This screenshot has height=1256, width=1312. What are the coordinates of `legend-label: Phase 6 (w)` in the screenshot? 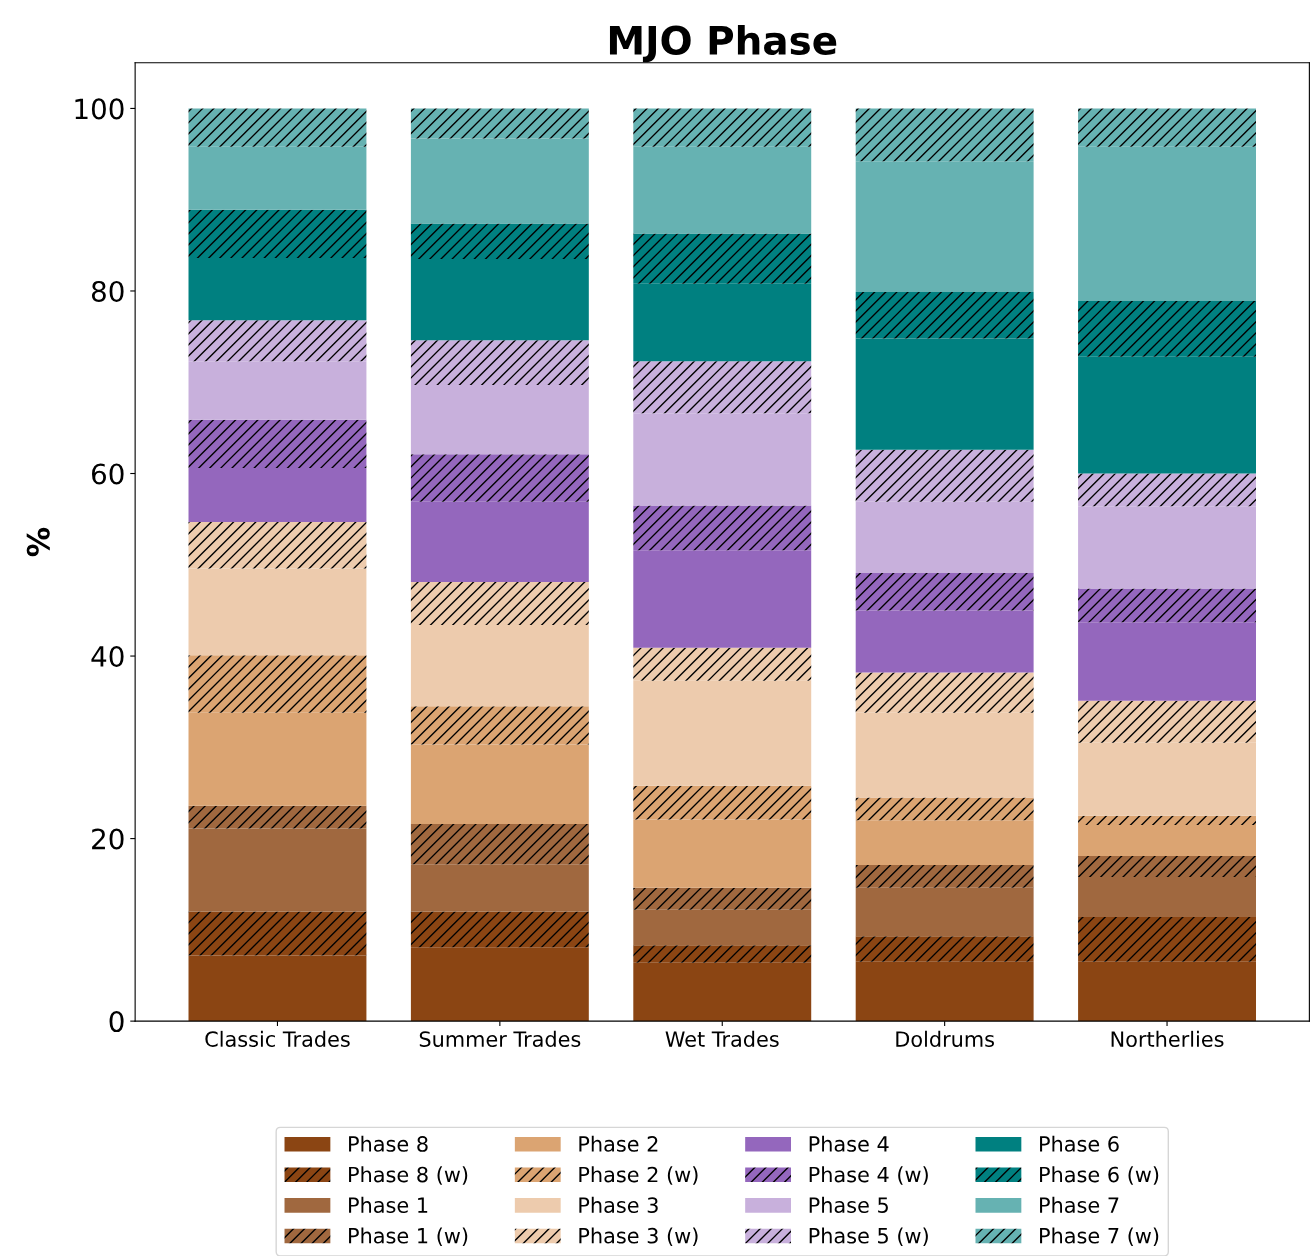 It's located at (1099, 1175).